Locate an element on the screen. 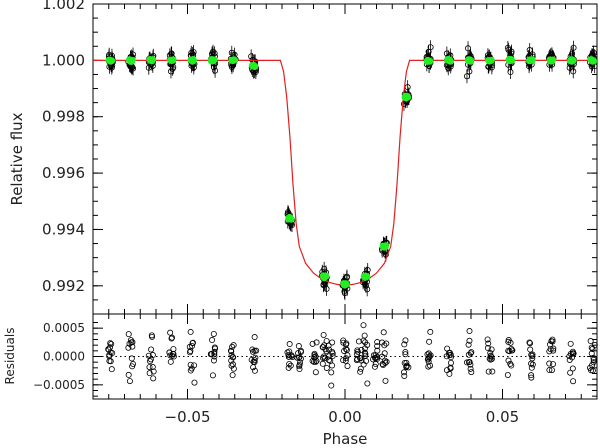 The height and width of the screenshot is (448, 600). y-axis-title-residuals: Residuals is located at coordinates (10, 356).